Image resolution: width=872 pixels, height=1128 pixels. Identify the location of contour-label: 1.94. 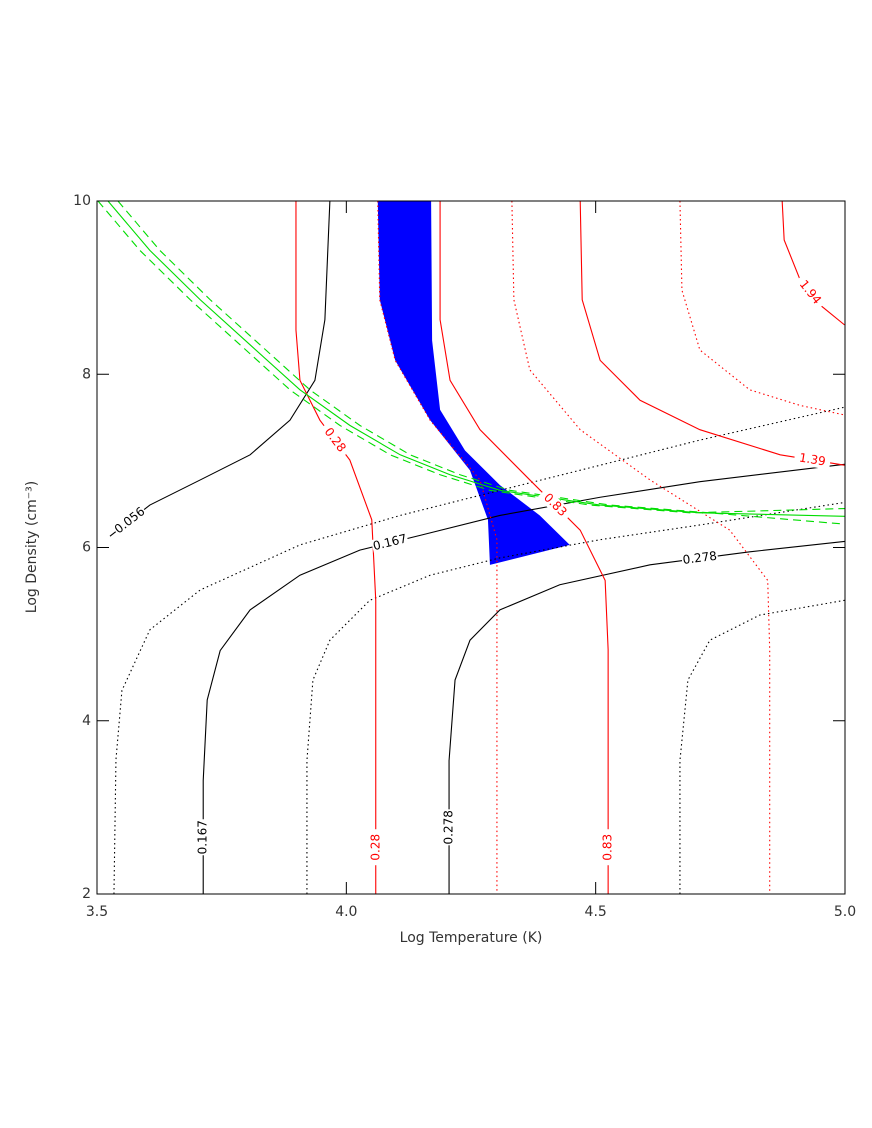
(810, 292).